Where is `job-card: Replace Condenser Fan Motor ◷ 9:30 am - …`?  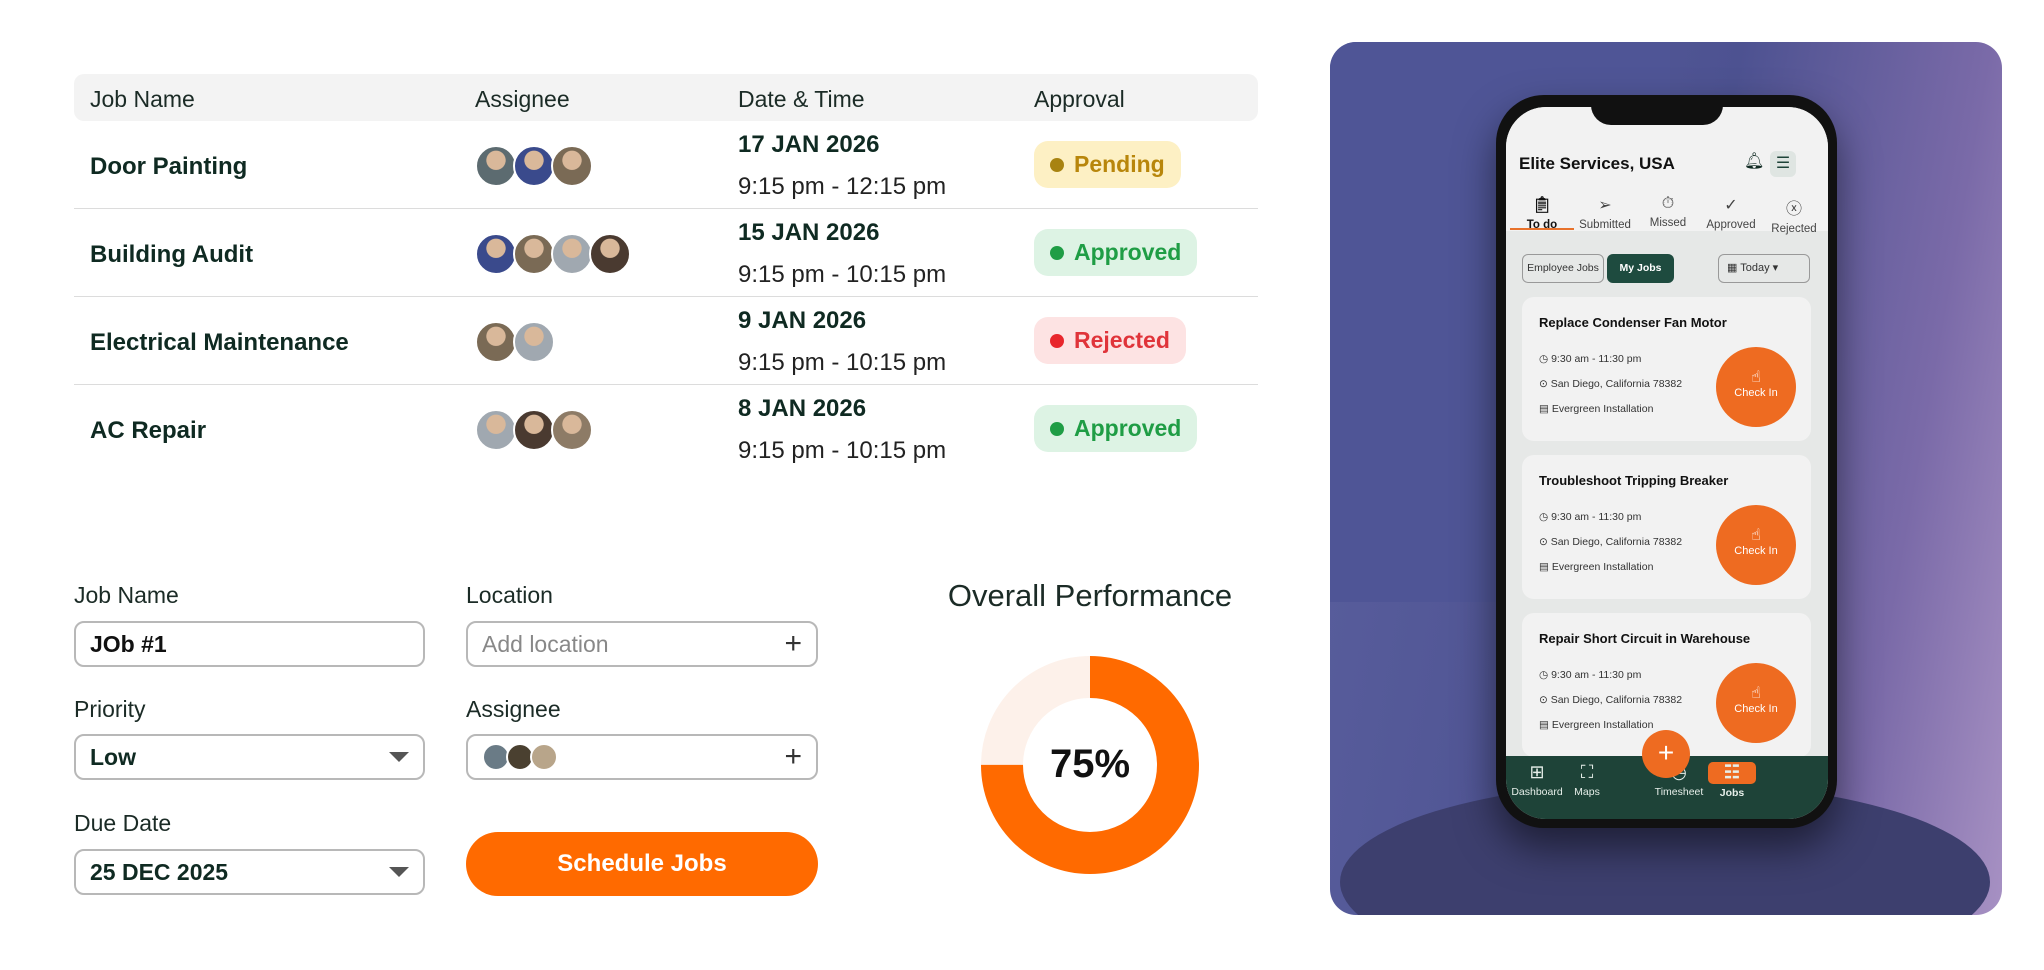
job-card: Replace Condenser Fan Motor ◷ 9:30 am - … is located at coordinates (1666, 369).